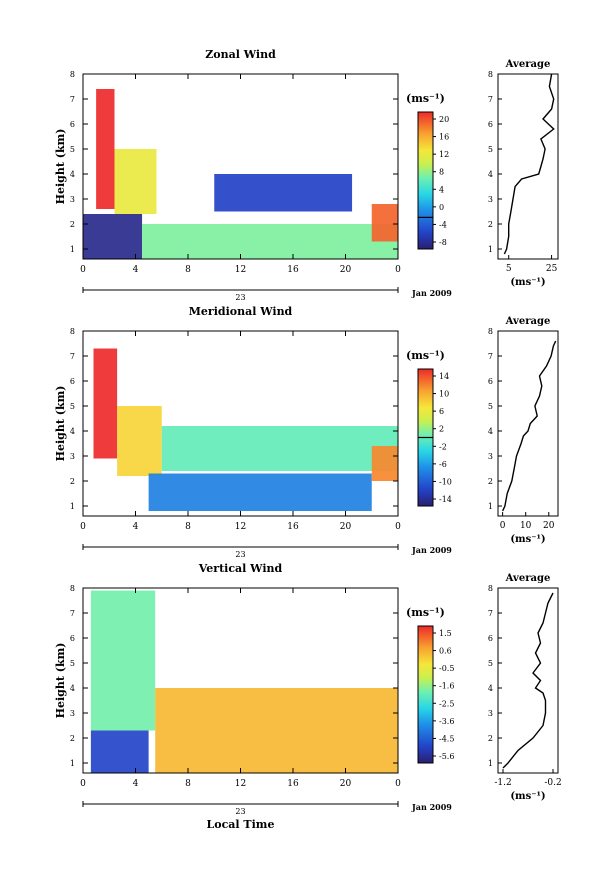 The height and width of the screenshot is (873, 612). What do you see at coordinates (240, 568) in the screenshot?
I see `panel-title: Vertical Wind` at bounding box center [240, 568].